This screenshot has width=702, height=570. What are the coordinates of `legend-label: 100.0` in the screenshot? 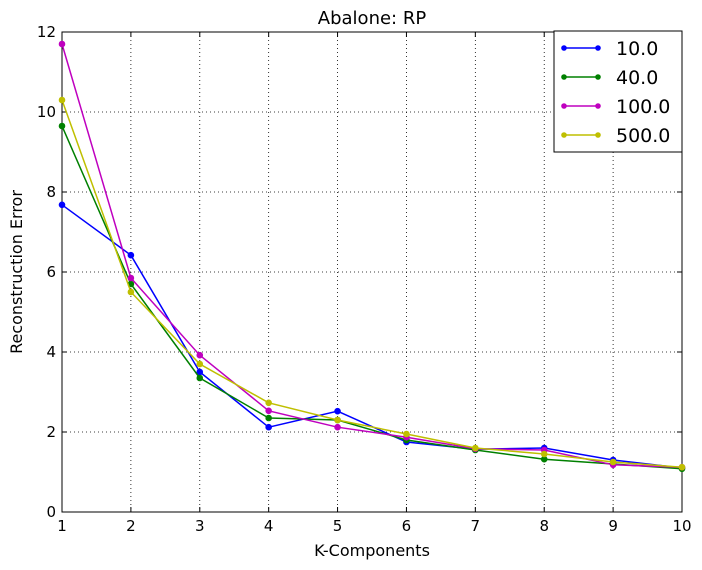 It's located at (643, 107).